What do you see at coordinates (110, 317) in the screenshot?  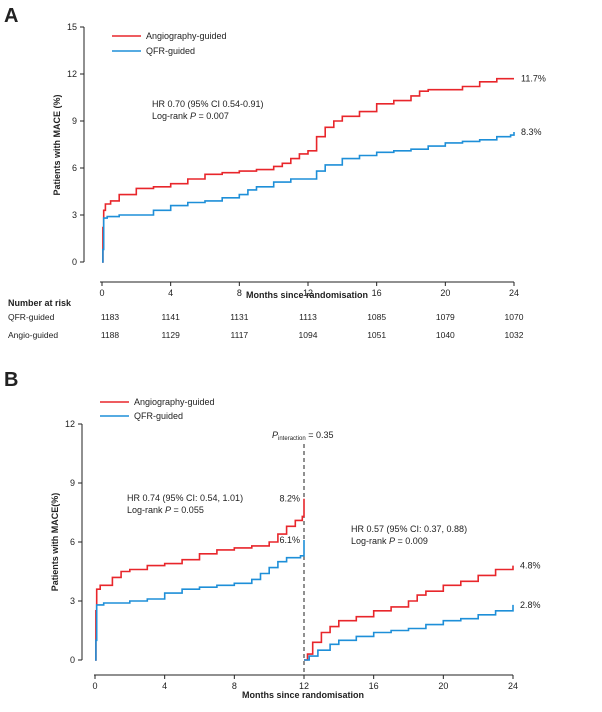 I see `risk-cell: 1183` at bounding box center [110, 317].